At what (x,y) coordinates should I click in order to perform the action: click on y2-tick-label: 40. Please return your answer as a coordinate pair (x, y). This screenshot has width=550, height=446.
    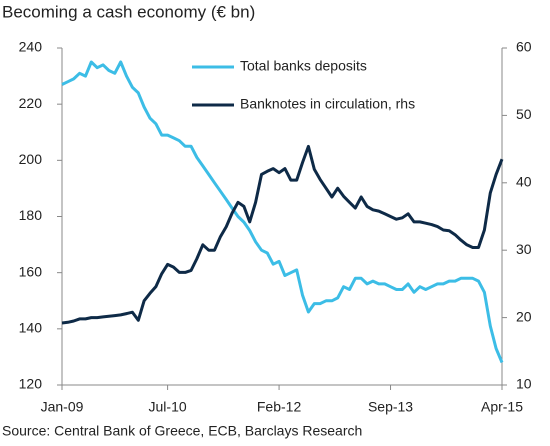
    Looking at the image, I should click on (524, 182).